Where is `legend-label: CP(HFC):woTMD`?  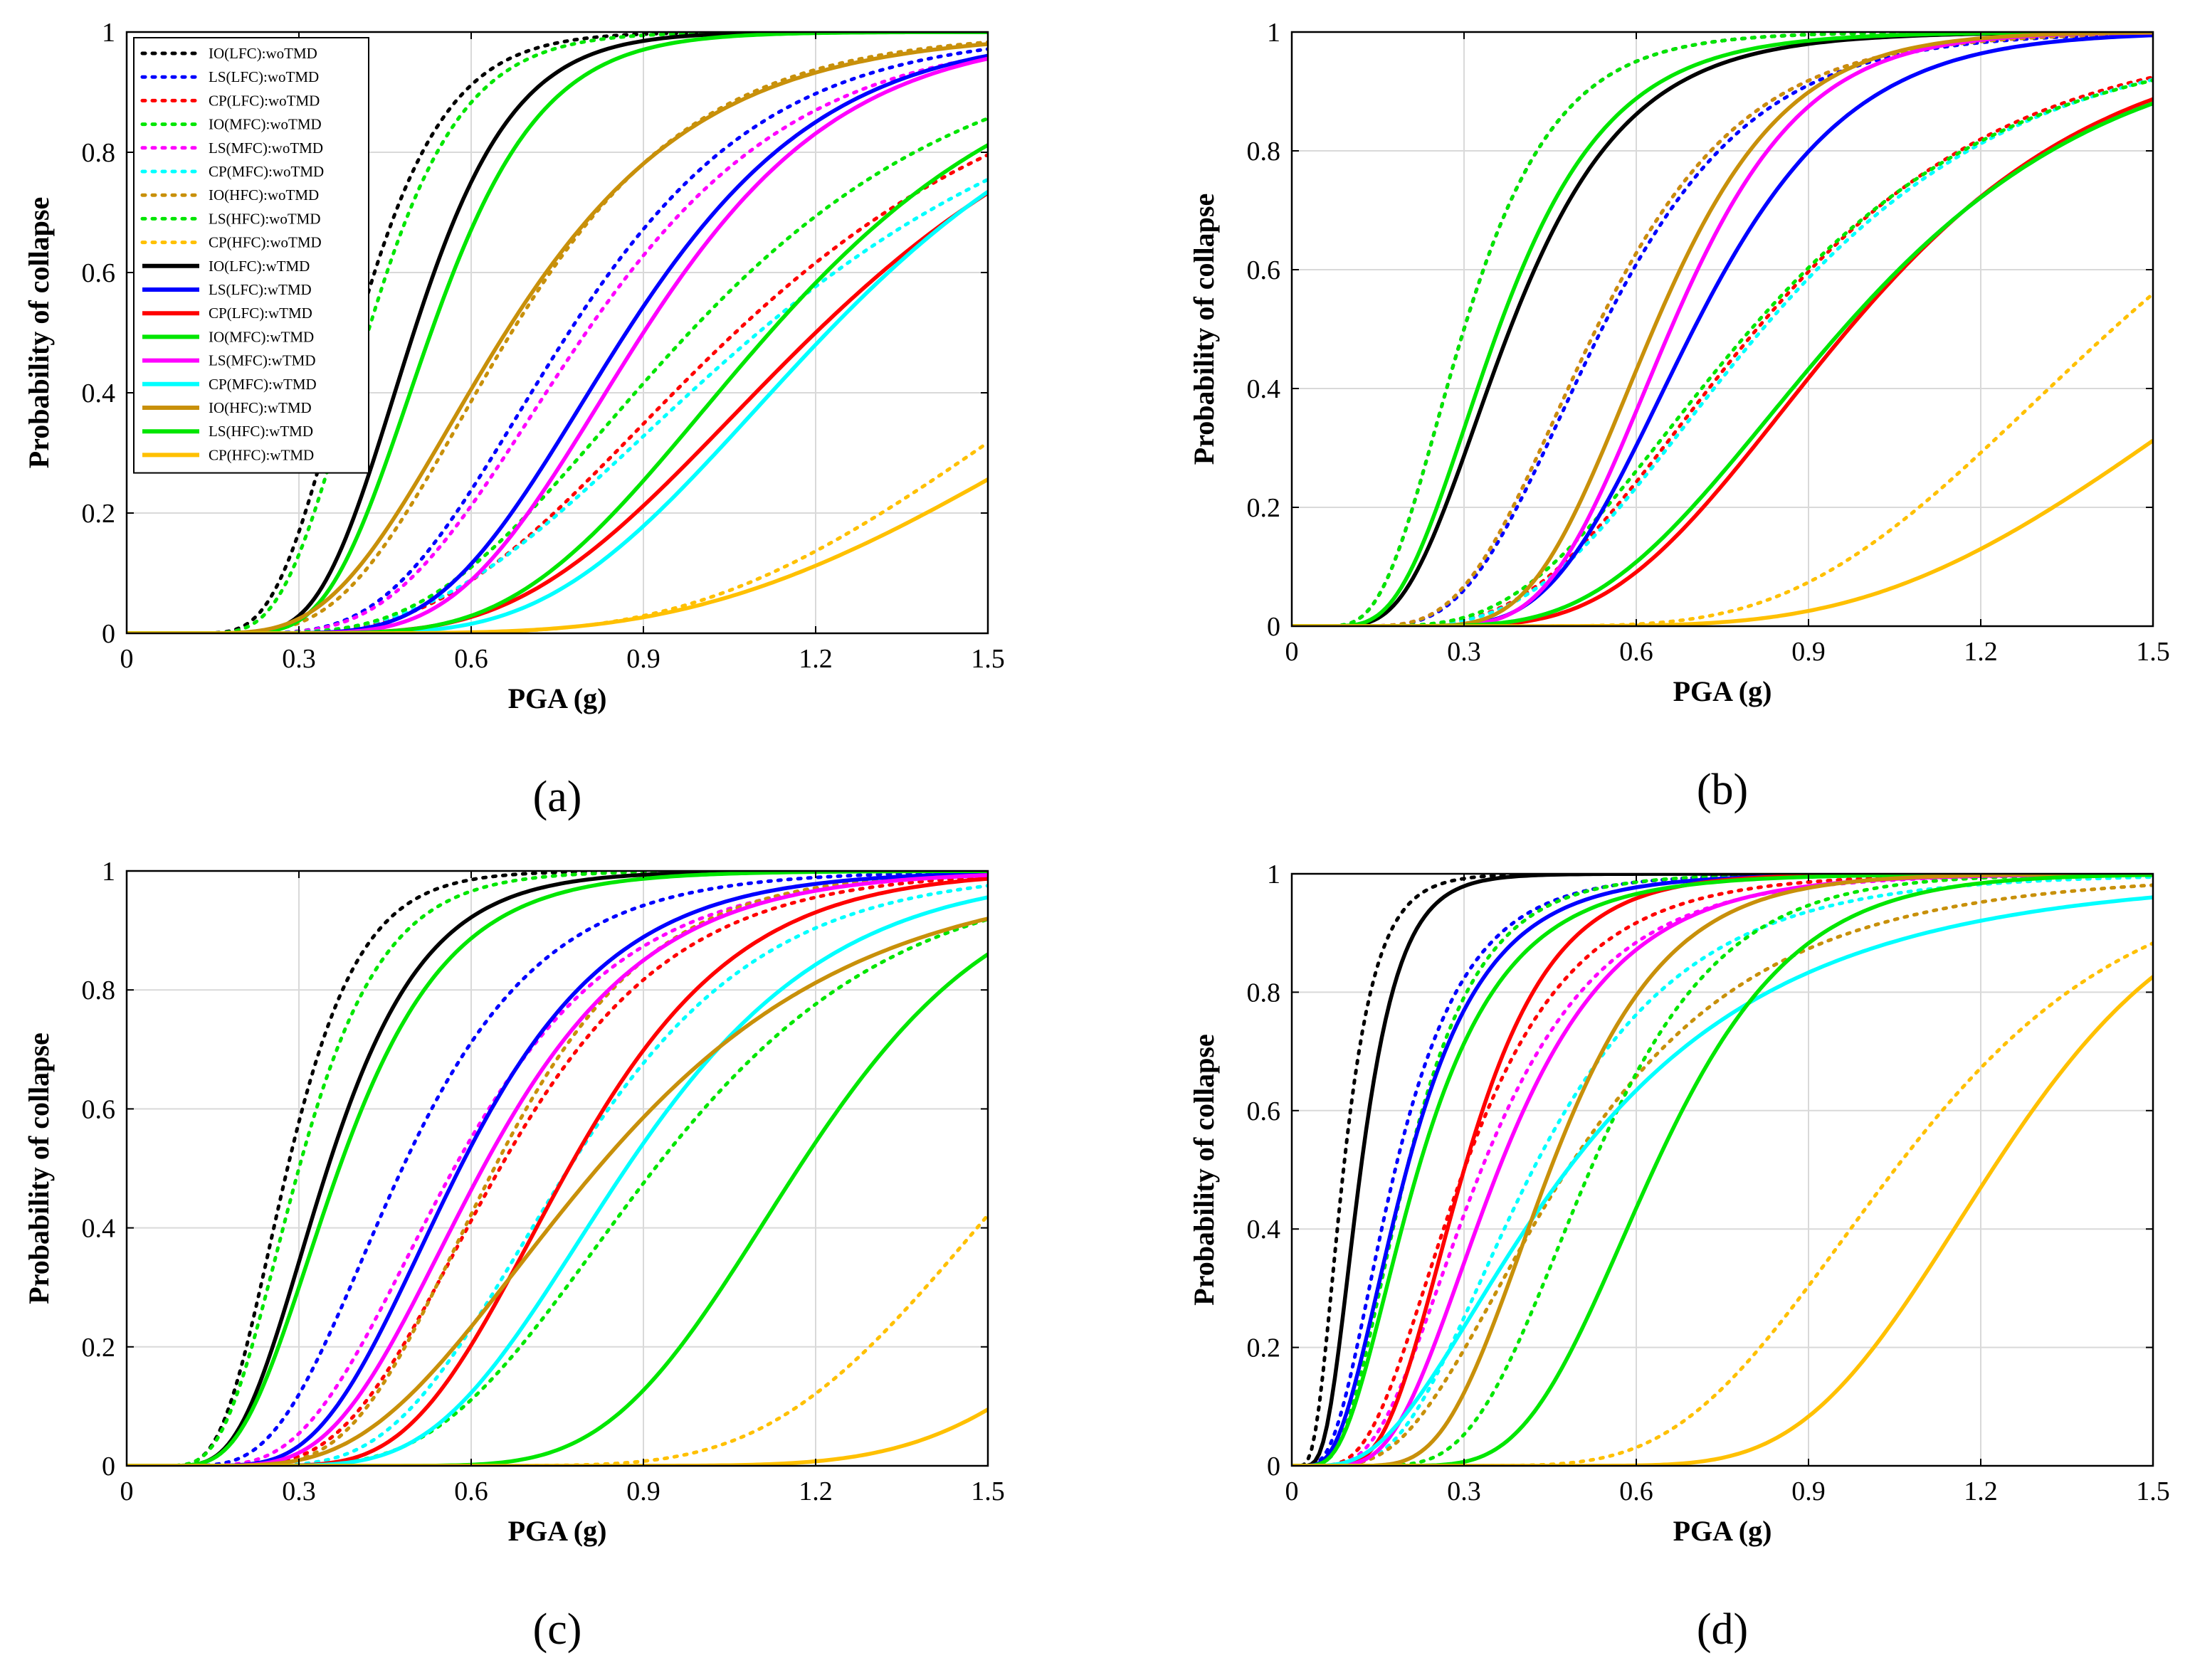 legend-label: CP(HFC):woTMD is located at coordinates (265, 242).